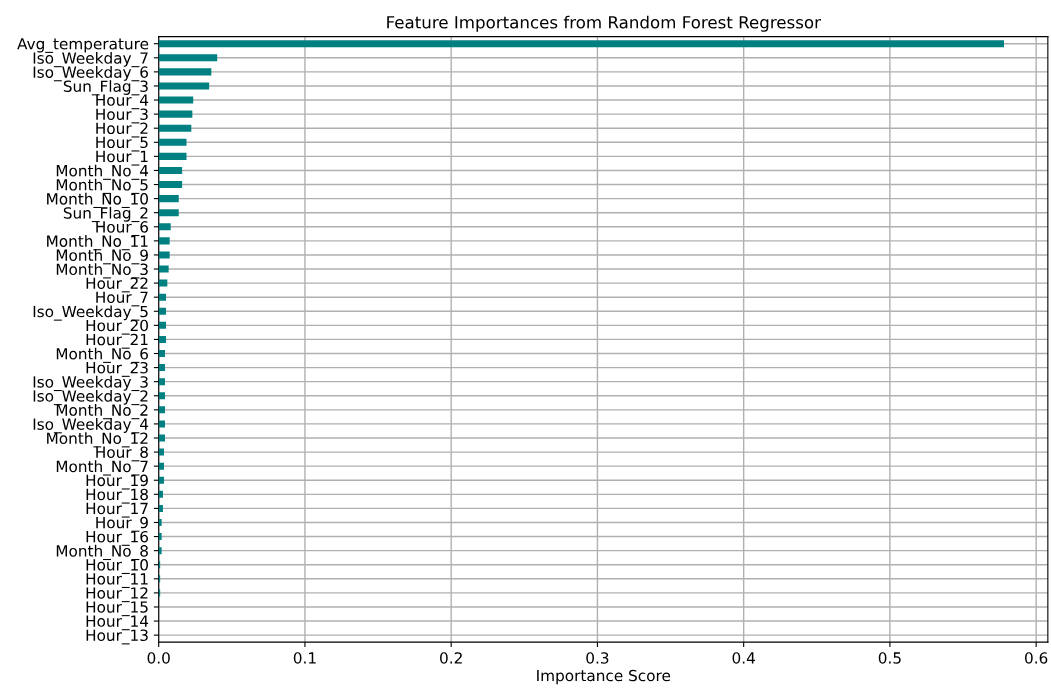 This screenshot has width=1051, height=692. Describe the element at coordinates (117, 580) in the screenshot. I see `y-tick-label: Hour_11` at that location.